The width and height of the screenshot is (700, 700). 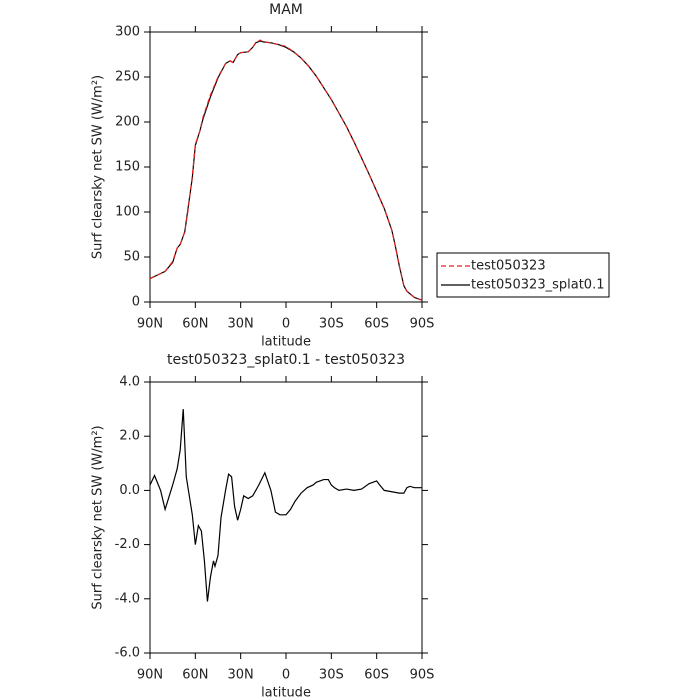 I want to click on y-tick-label: -2.0, so click(x=127, y=544).